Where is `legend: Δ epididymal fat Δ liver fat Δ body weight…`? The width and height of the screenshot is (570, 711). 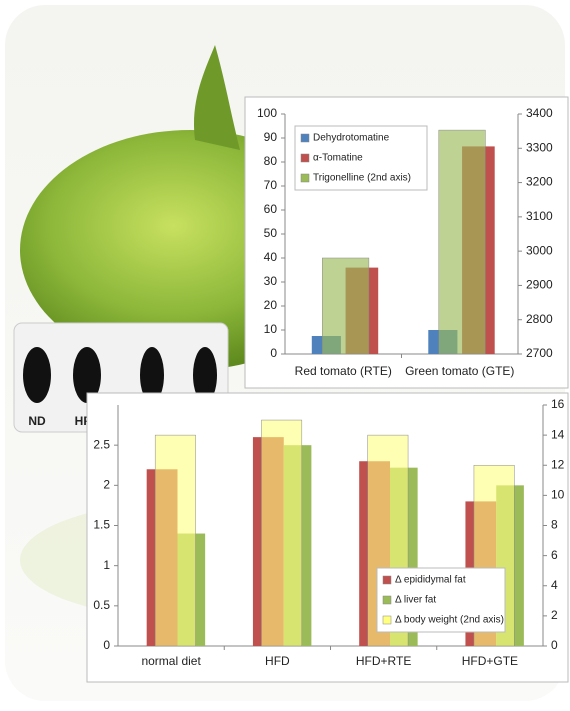 legend: Δ epididymal fat Δ liver fat Δ body weight… is located at coordinates (441, 600).